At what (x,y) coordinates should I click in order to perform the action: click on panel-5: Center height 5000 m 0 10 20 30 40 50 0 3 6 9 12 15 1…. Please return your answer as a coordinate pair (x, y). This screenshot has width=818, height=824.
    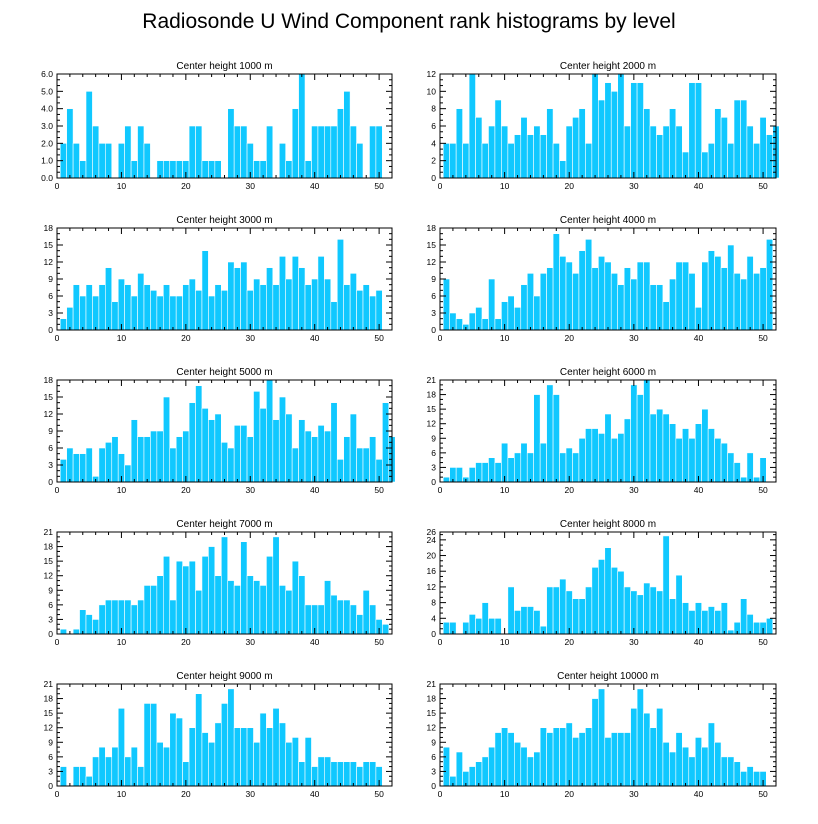
    Looking at the image, I should click on (220, 431).